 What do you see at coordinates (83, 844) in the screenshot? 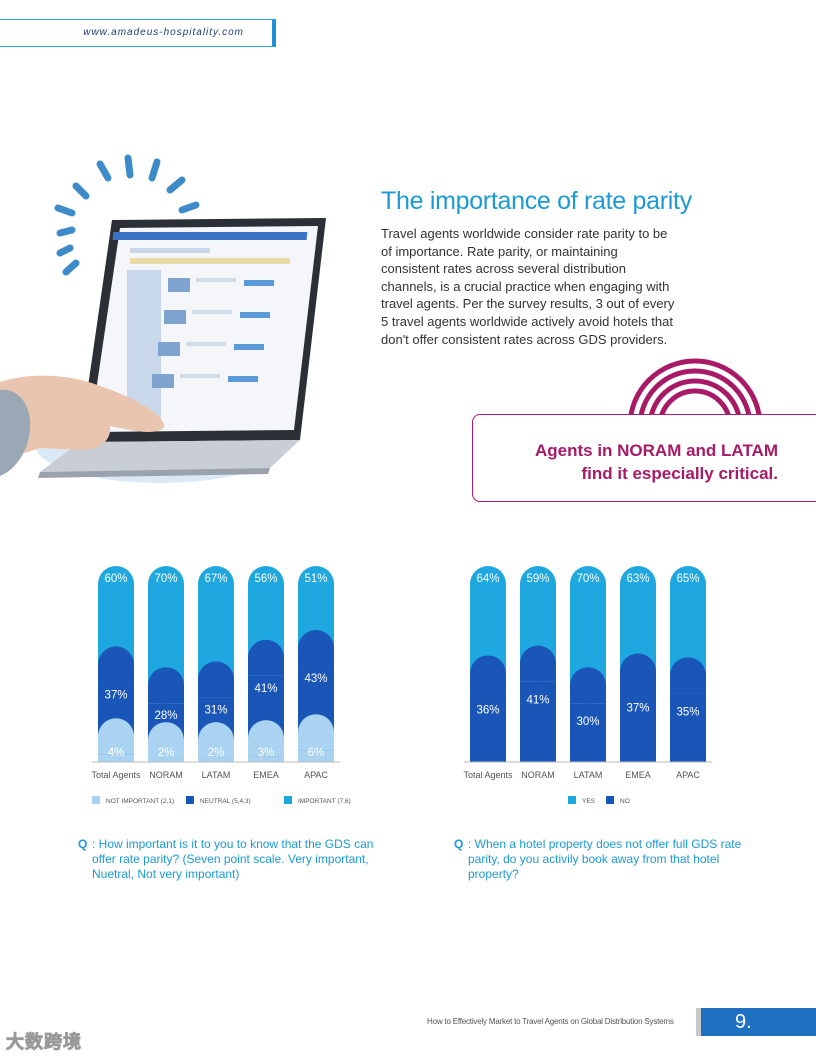
I see `question-1-marker: Q` at bounding box center [83, 844].